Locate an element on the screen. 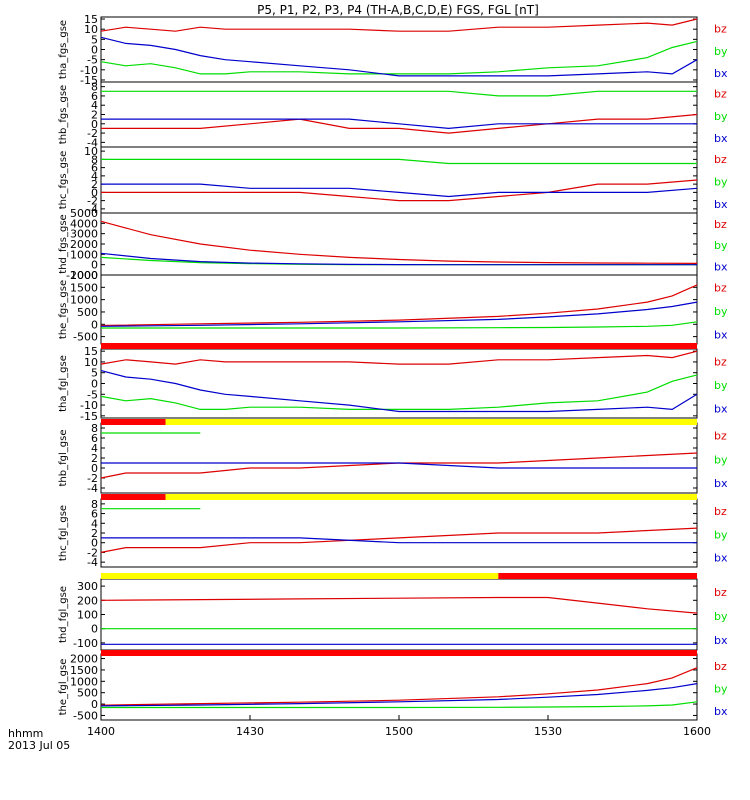 This screenshot has width=750, height=800. x-axis-label-line2: 2013 Jul 05 is located at coordinates (39, 745).